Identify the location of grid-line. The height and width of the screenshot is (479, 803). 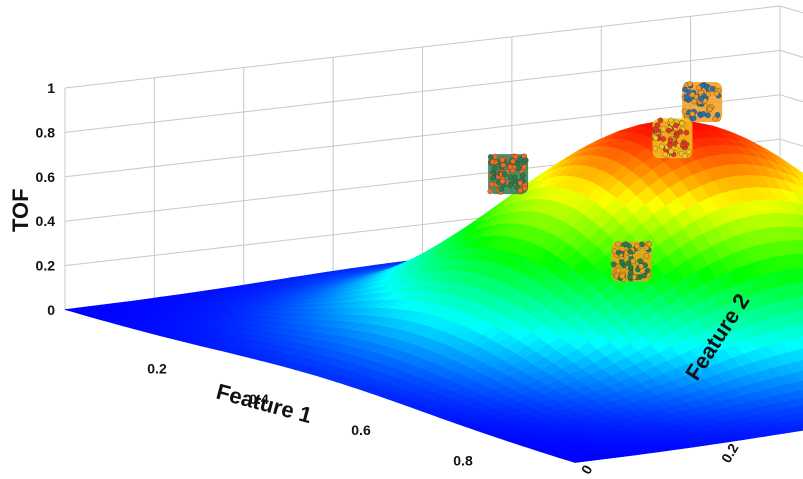
(791, 9).